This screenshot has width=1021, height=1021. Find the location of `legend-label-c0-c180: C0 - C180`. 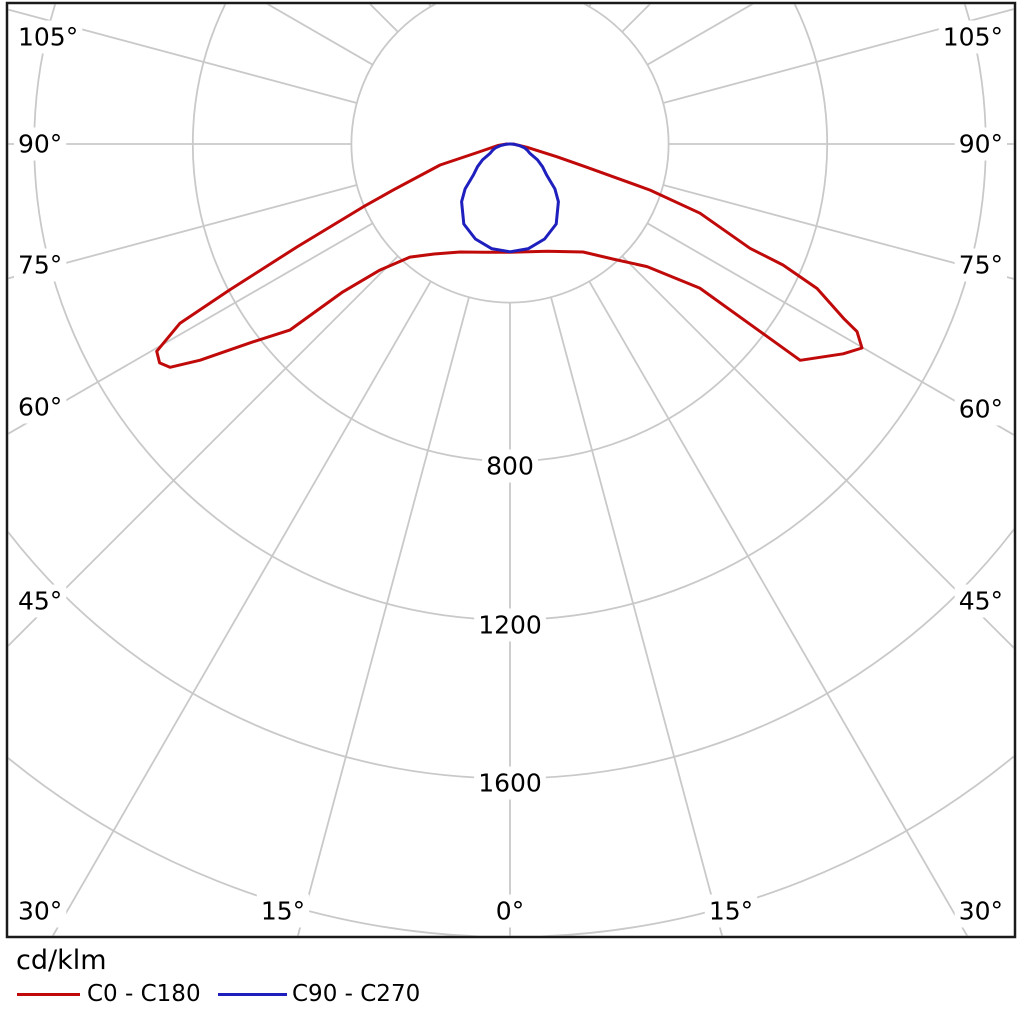

legend-label-c0-c180: C0 - C180 is located at coordinates (144, 994).